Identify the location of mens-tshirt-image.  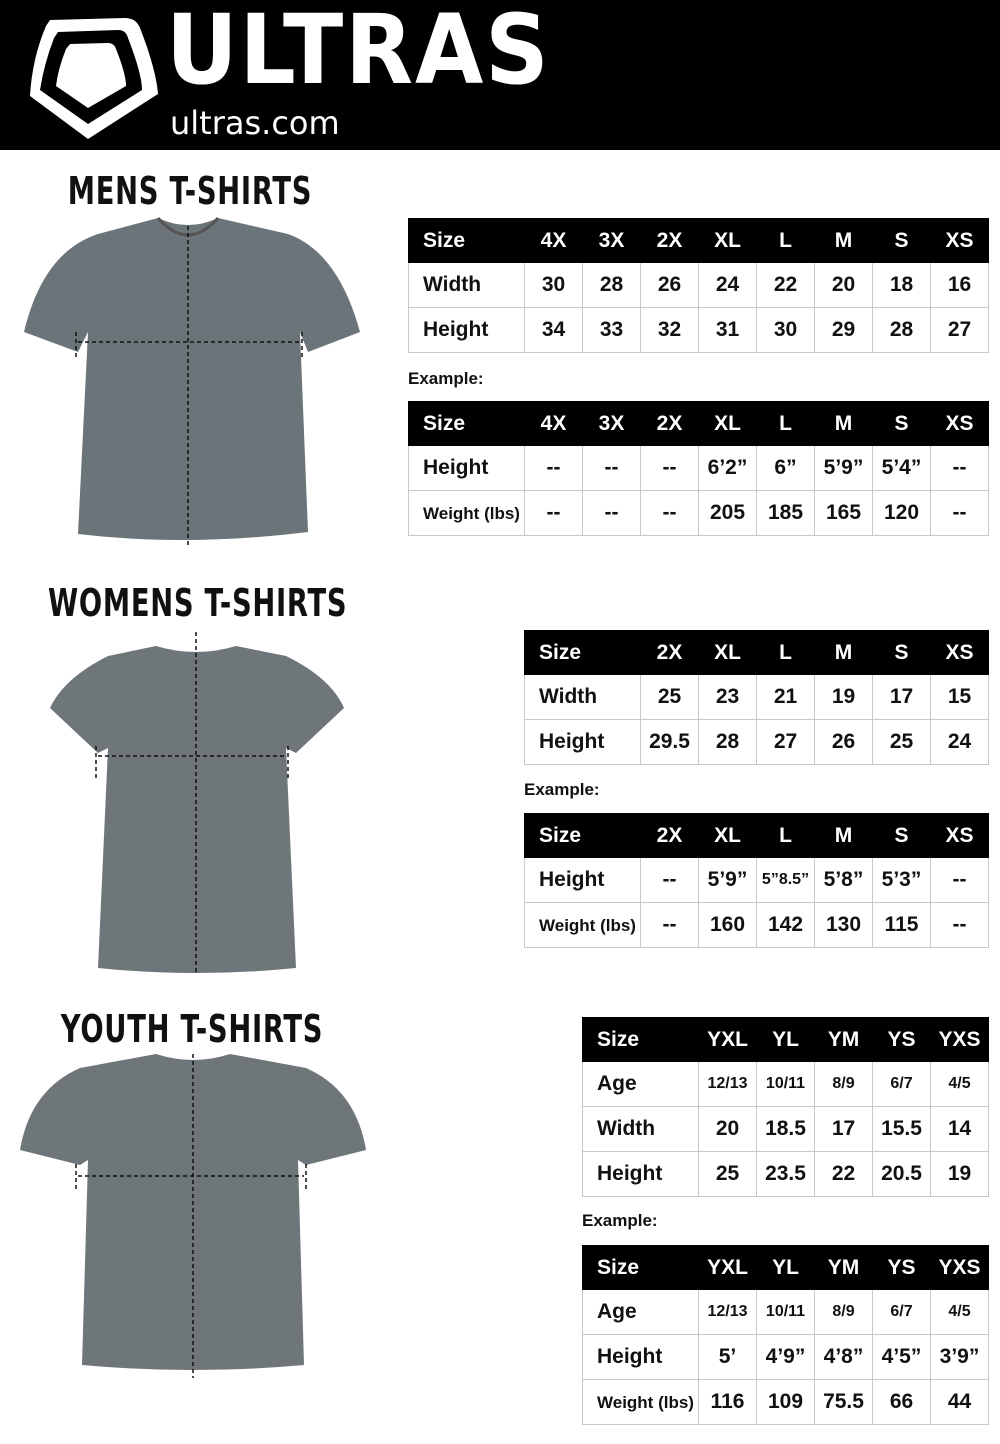
(192, 381).